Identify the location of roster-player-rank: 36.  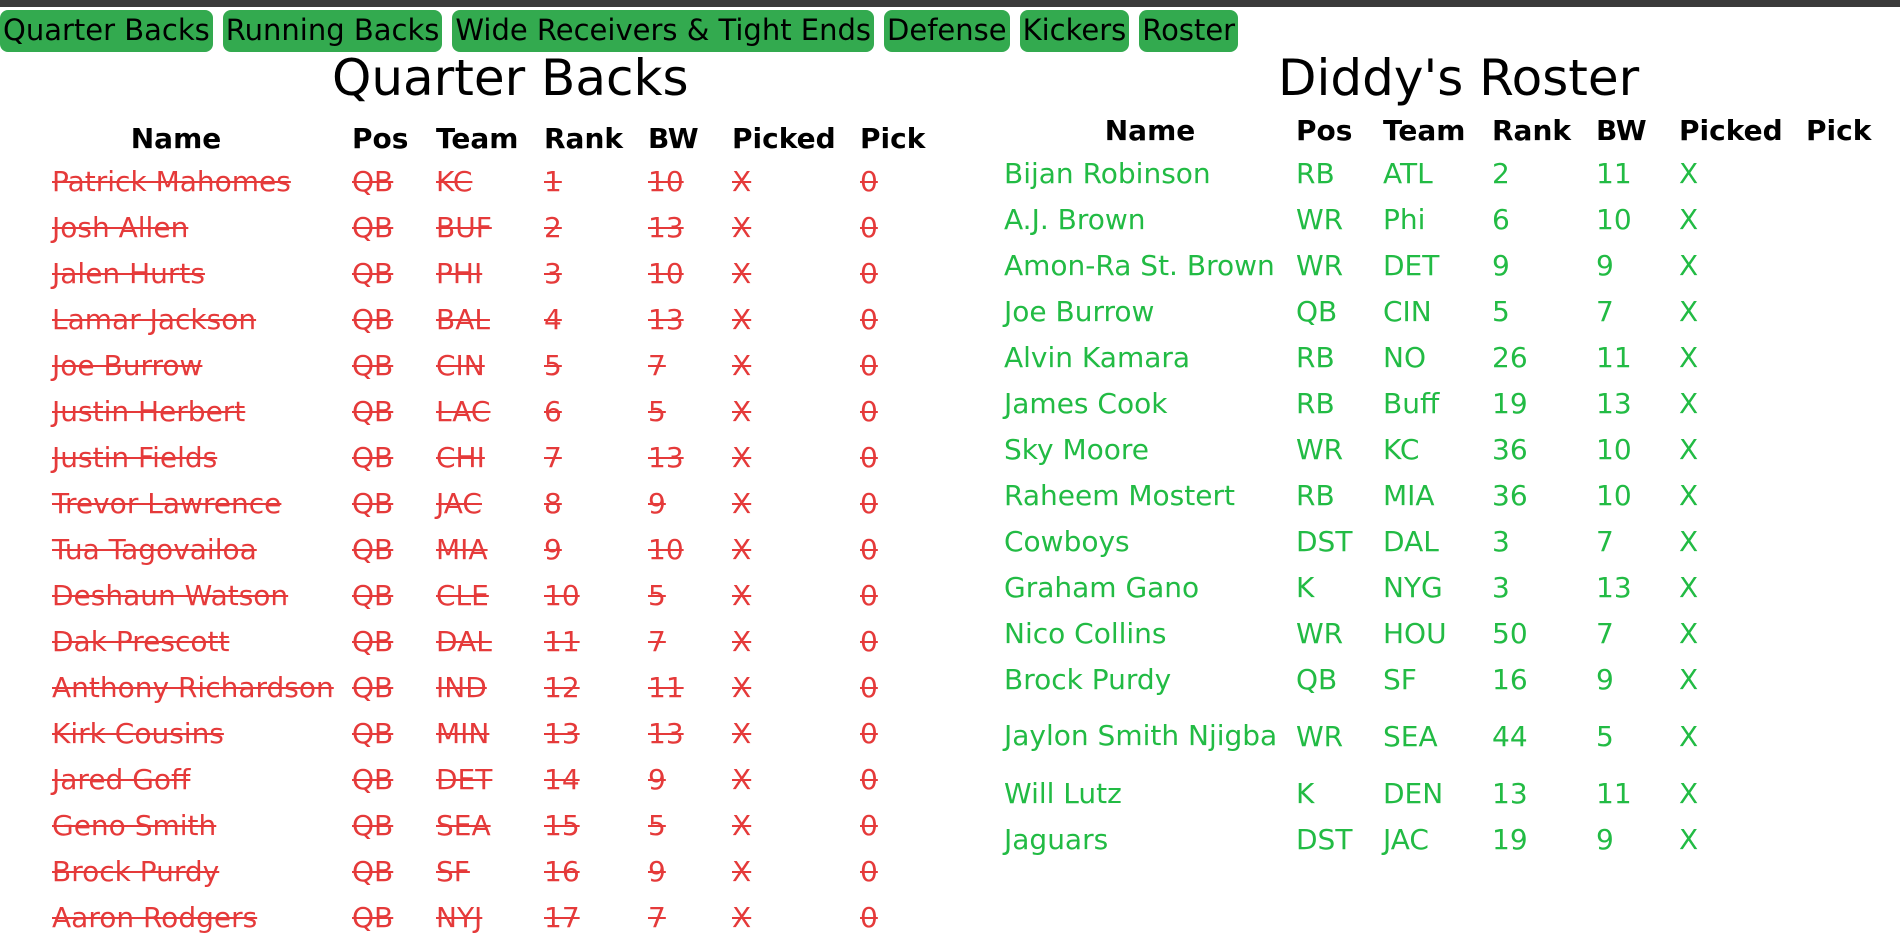
(1510, 449).